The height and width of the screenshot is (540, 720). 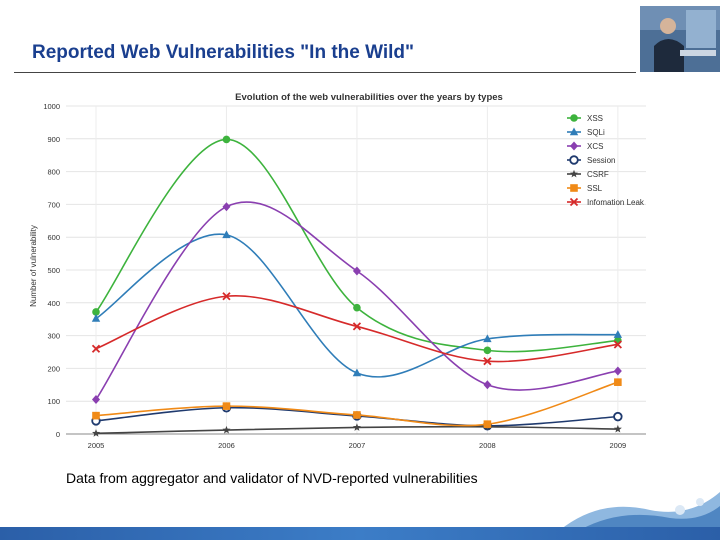 What do you see at coordinates (53, 172) in the screenshot?
I see `y-tick-label: 800` at bounding box center [53, 172].